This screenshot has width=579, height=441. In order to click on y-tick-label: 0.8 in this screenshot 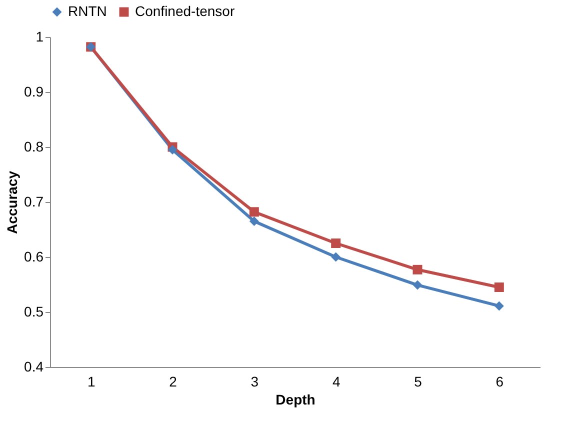, I will do `click(34, 146)`.